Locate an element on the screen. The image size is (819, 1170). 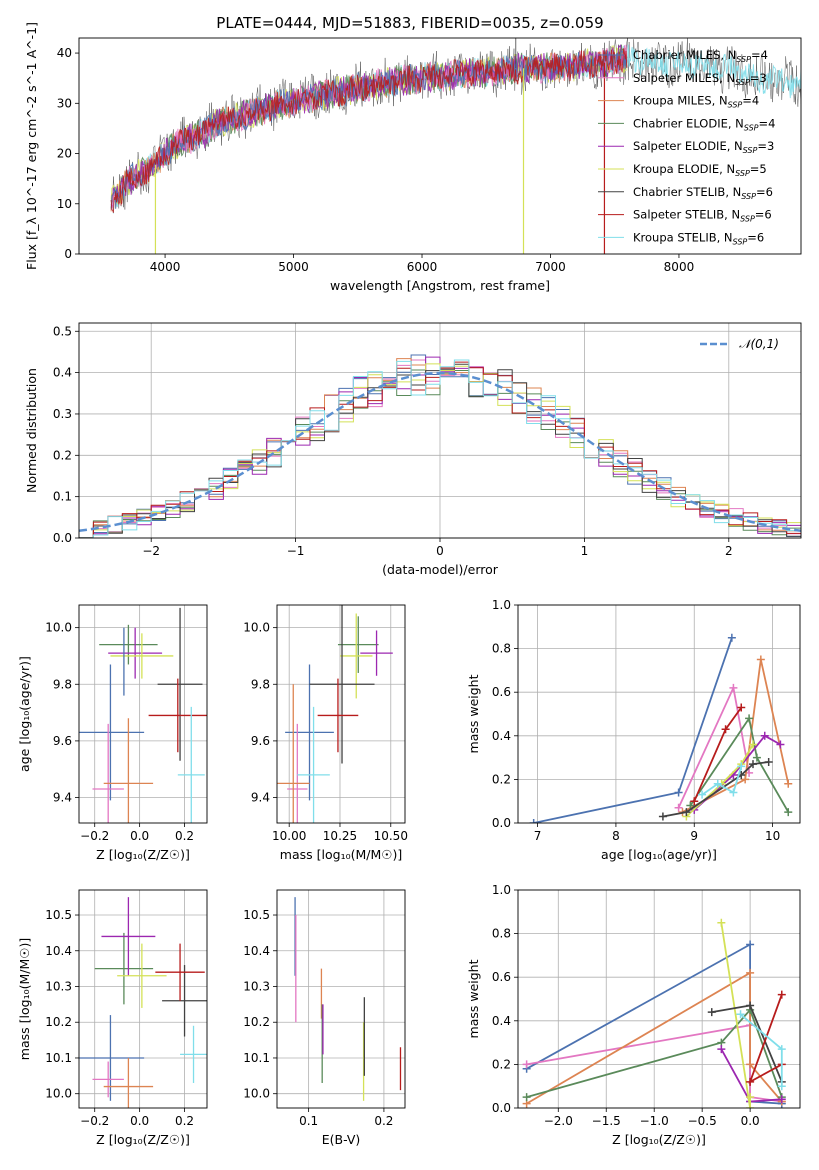
legend-label: Salpeter MILES, NSSP=3 is located at coordinates (700, 79).